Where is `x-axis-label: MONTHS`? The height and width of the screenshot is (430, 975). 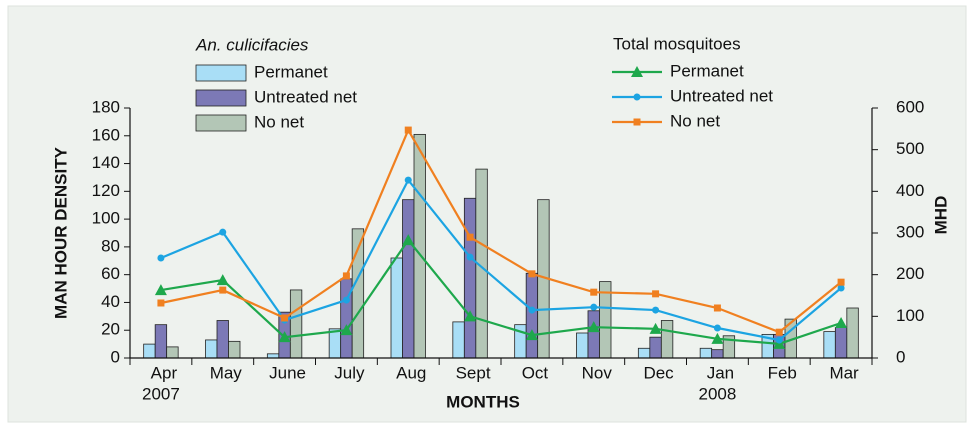 x-axis-label: MONTHS is located at coordinates (483, 401).